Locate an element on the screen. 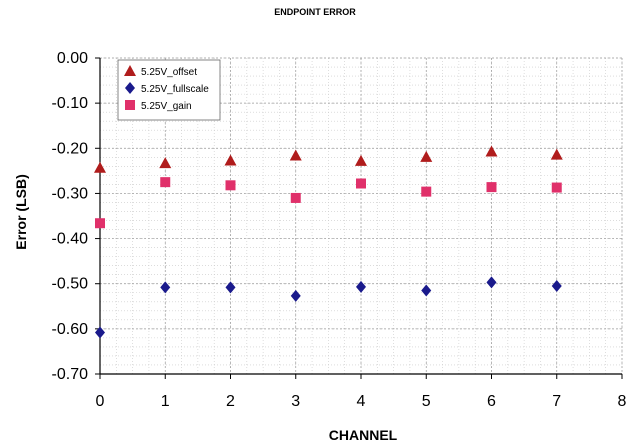  legend-label-offset: 5.25V_offset is located at coordinates (169, 72).